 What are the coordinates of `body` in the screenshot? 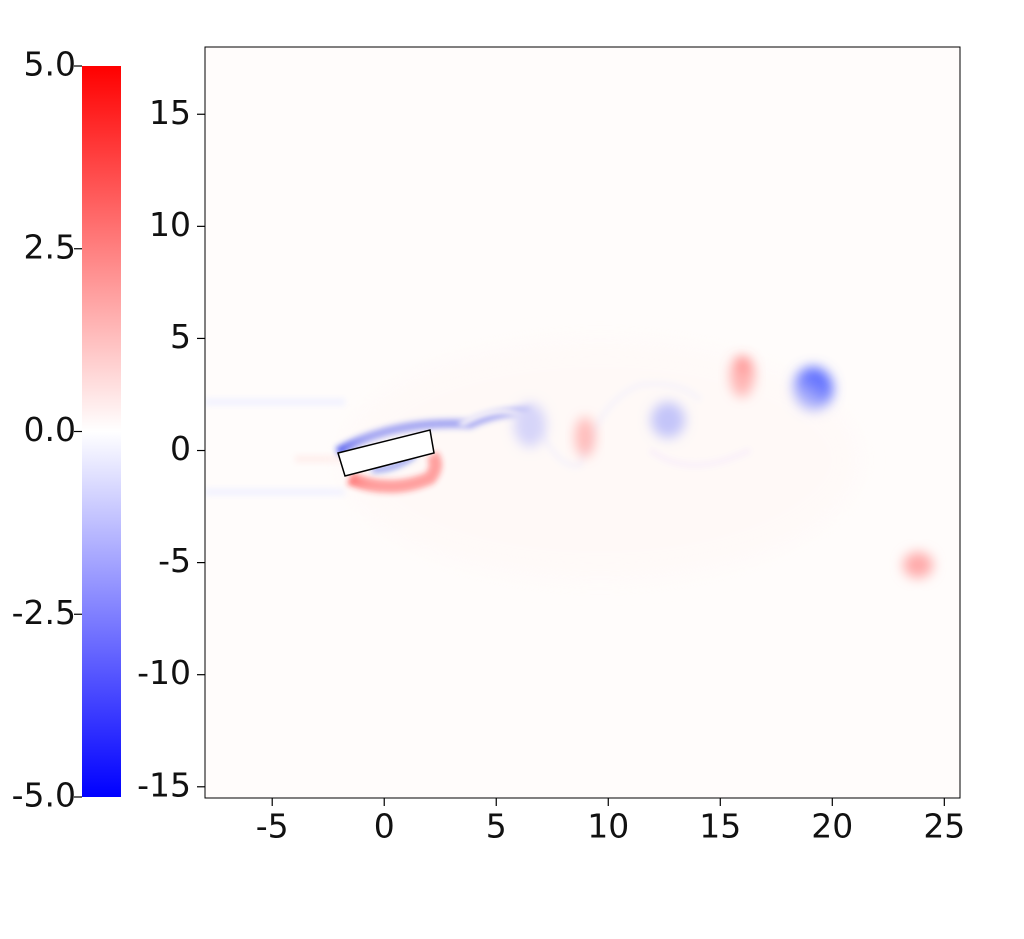 It's located at (386, 453).